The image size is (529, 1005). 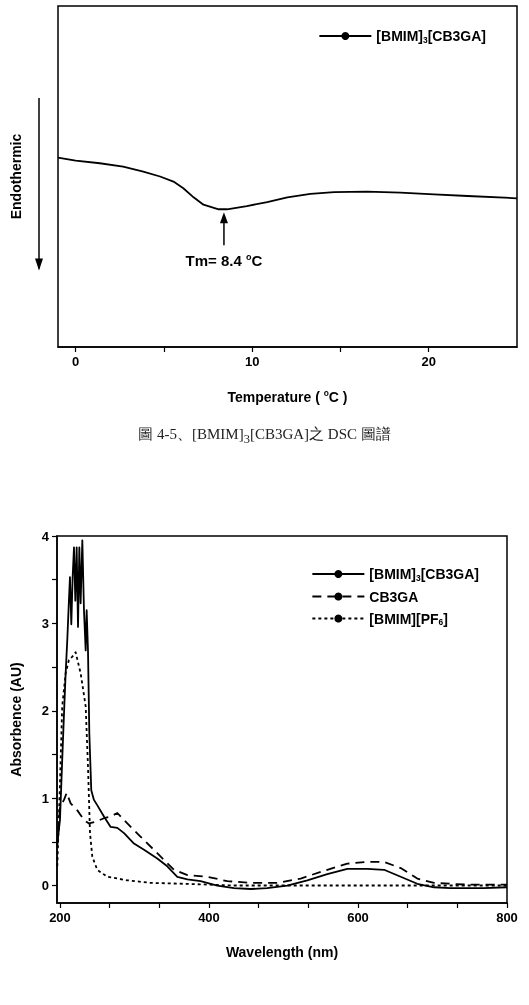 What do you see at coordinates (45, 536) in the screenshot?
I see `y-tick-label: 4` at bounding box center [45, 536].